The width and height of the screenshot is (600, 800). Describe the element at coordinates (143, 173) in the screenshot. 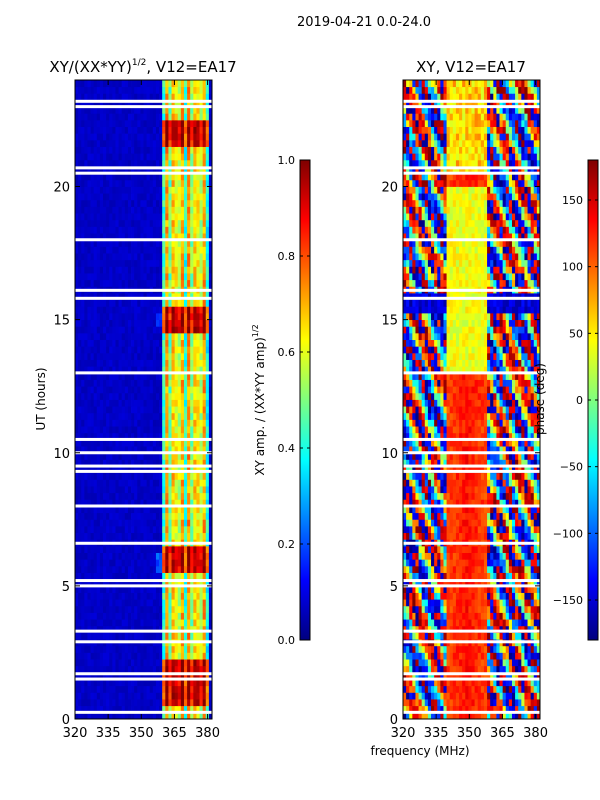

I see `blank-row` at that location.